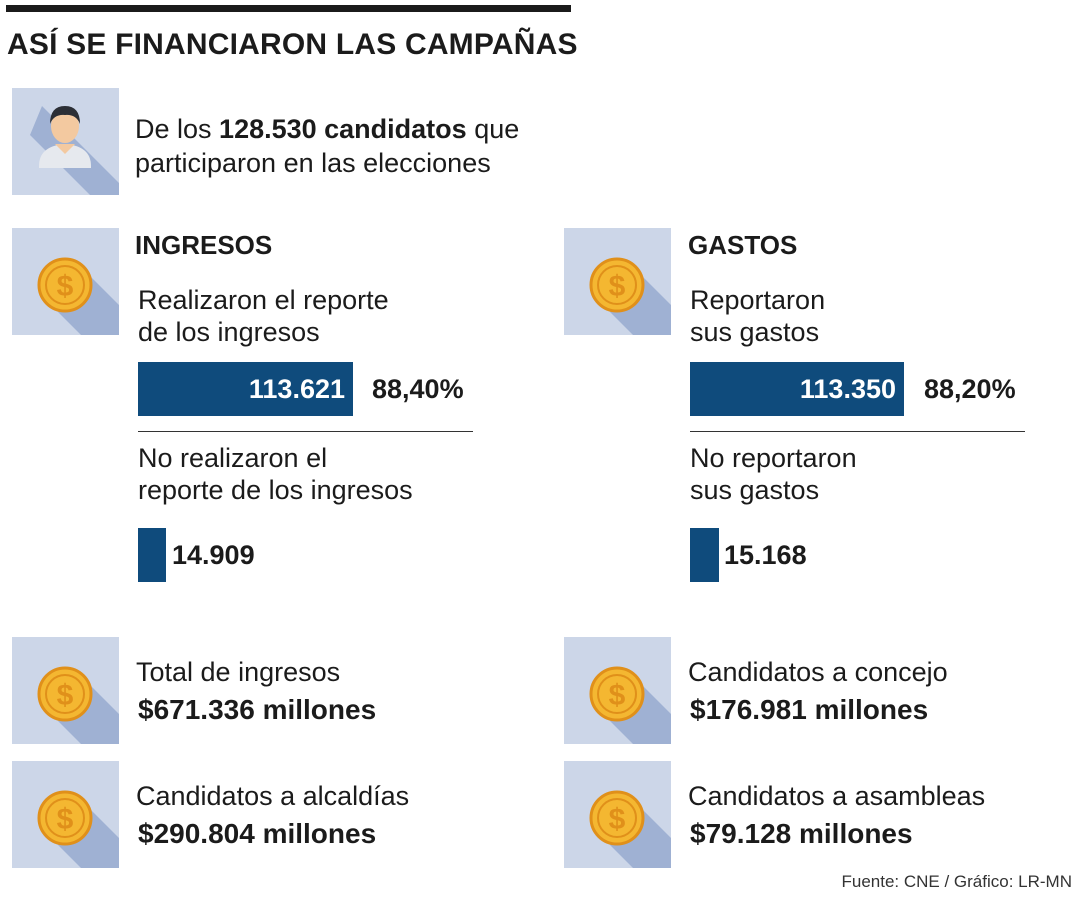 The height and width of the screenshot is (900, 1080). I want to click on ingresos-yes-bar: 113.621, so click(245, 389).